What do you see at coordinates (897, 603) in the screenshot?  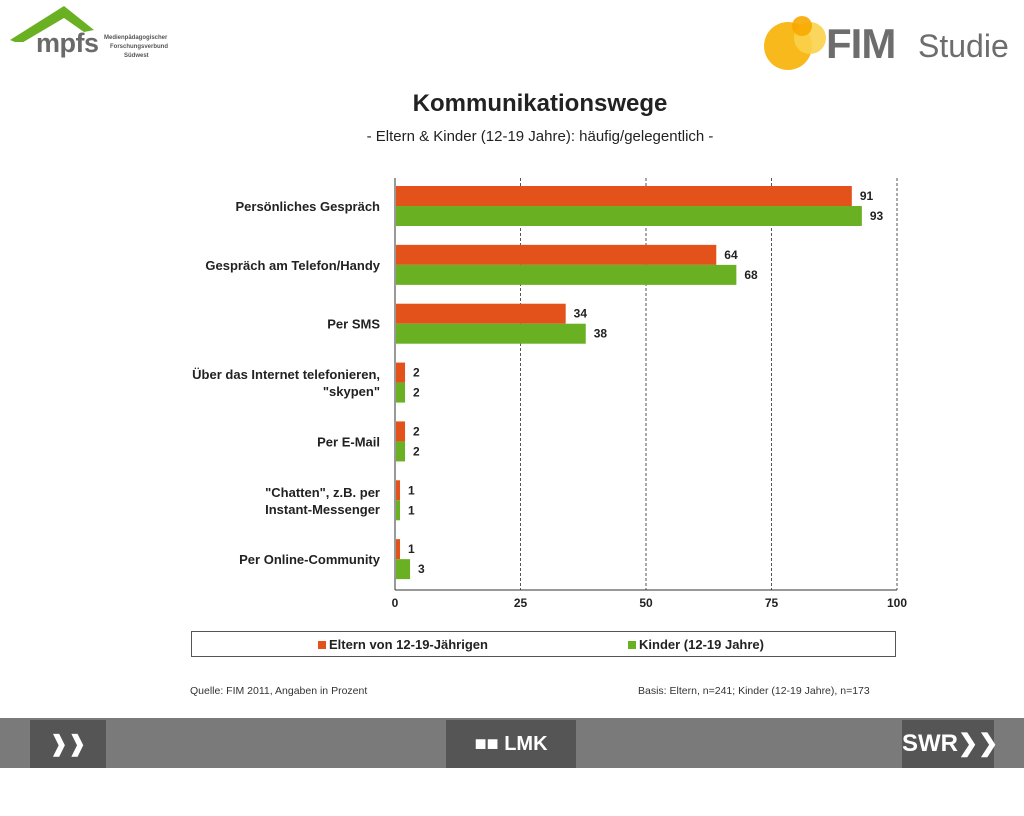 I see `x-tick-label: 100` at bounding box center [897, 603].